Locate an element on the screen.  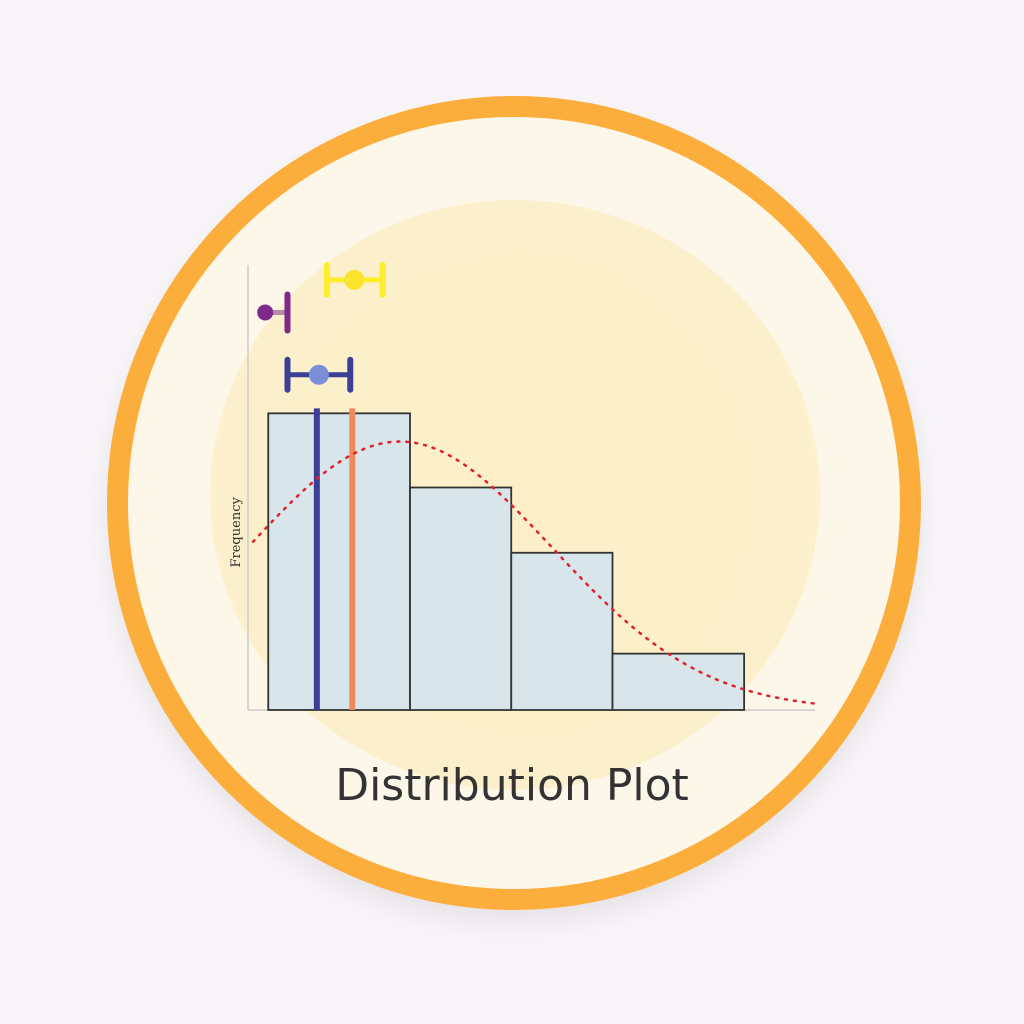
chart-title: Distribution Plot is located at coordinates (512, 785).